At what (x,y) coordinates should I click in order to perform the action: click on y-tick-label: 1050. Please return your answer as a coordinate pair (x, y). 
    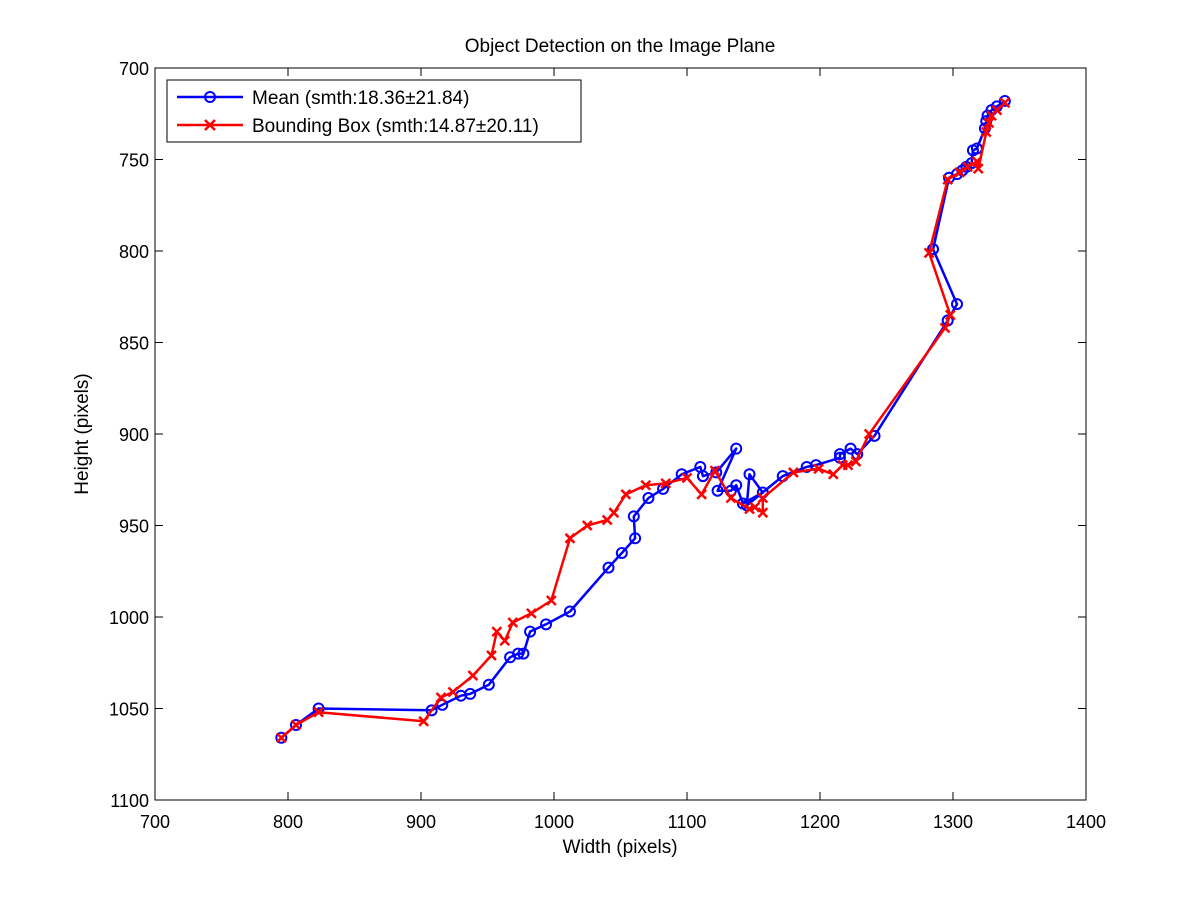
    Looking at the image, I should click on (129, 710).